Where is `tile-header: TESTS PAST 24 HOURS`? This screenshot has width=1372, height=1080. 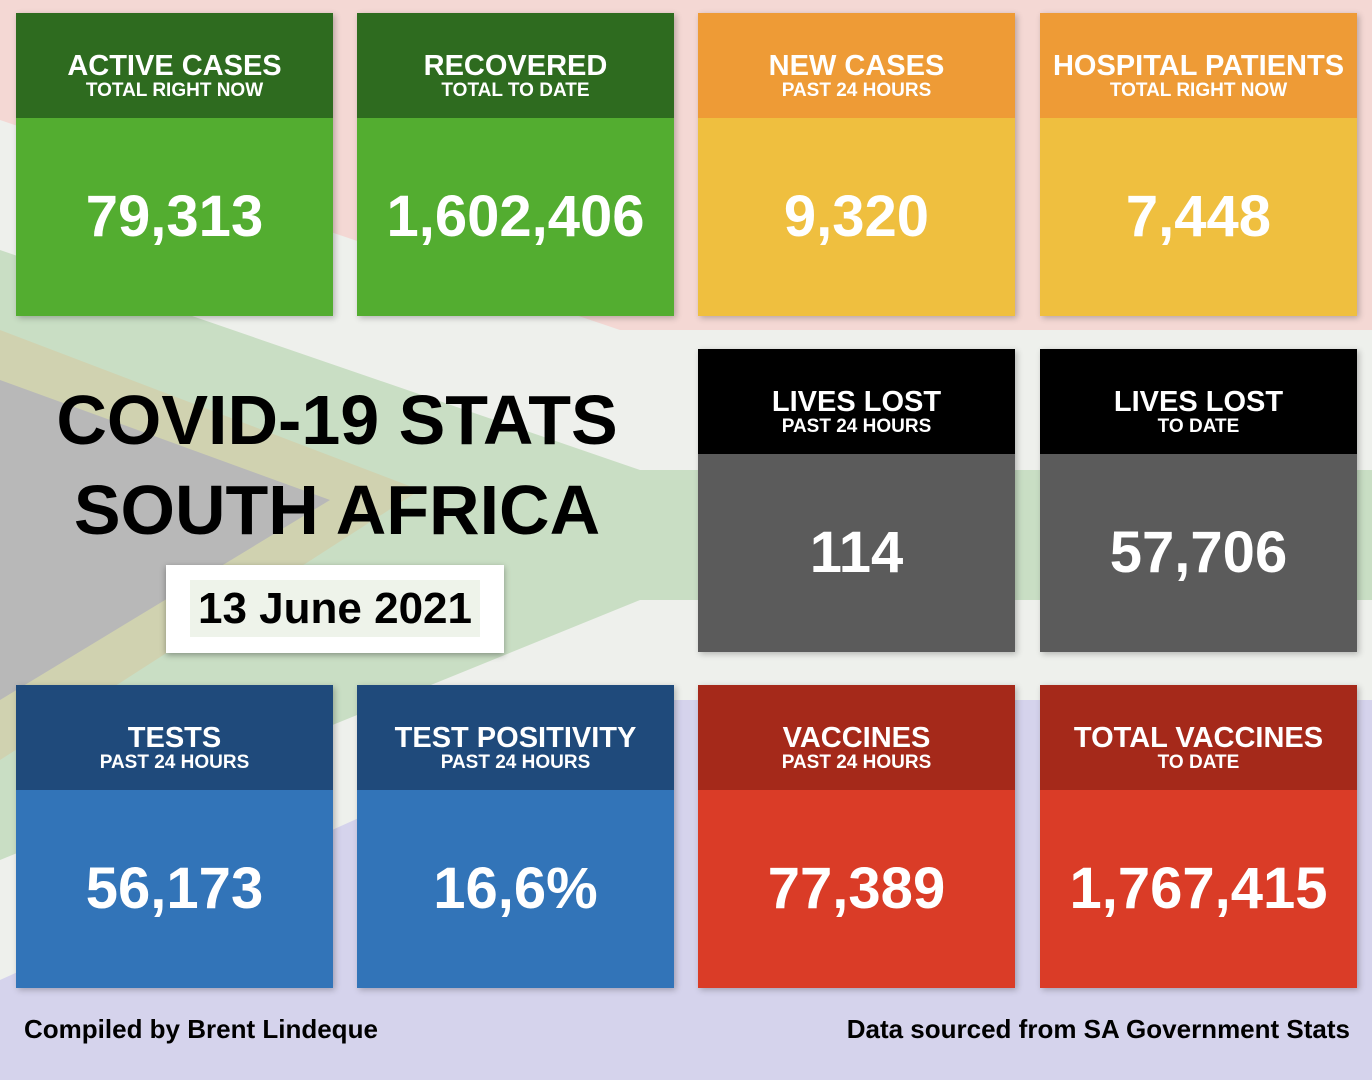
tile-header: TESTS PAST 24 HOURS is located at coordinates (174, 737).